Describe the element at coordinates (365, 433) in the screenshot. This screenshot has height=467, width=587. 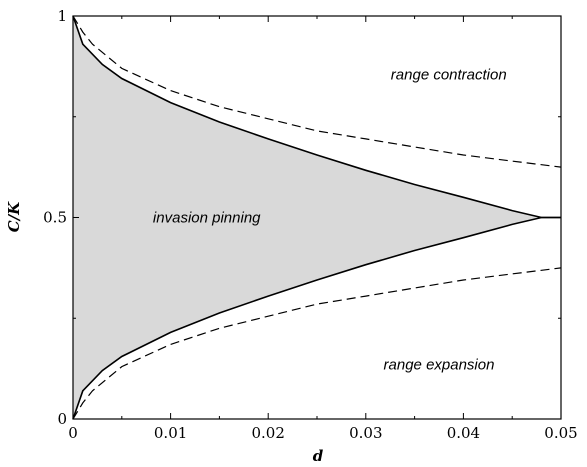
I see `x-tick-label: 0.03` at that location.